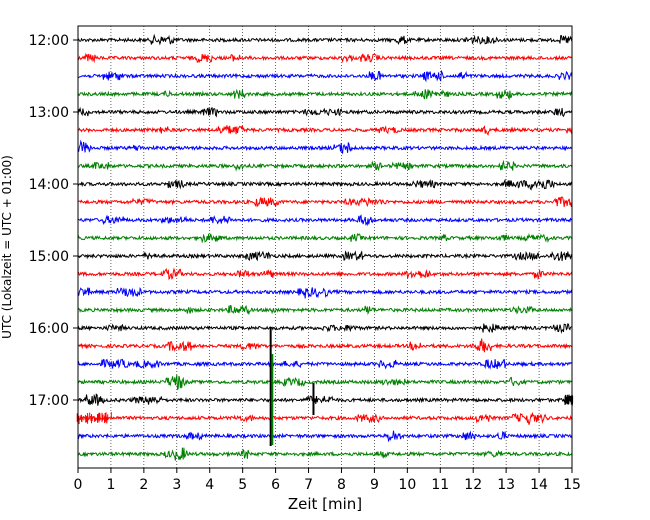 Image resolution: width=650 pixels, height=520 pixels. I want to click on y-tick-label-2: 14:00, so click(49, 185).